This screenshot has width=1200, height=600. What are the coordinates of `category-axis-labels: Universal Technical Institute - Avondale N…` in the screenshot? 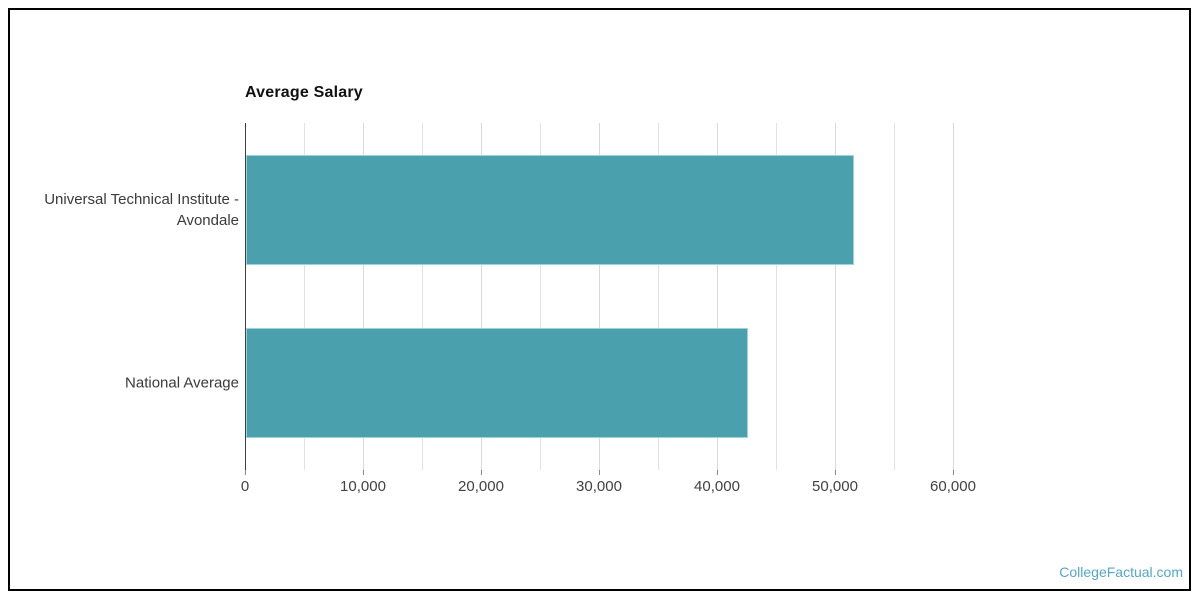 It's located at (127, 296).